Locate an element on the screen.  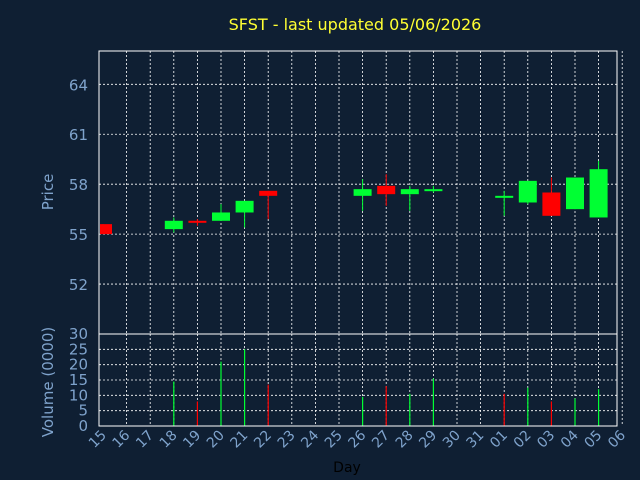
price-tick-label: 64 is located at coordinates (78, 85).